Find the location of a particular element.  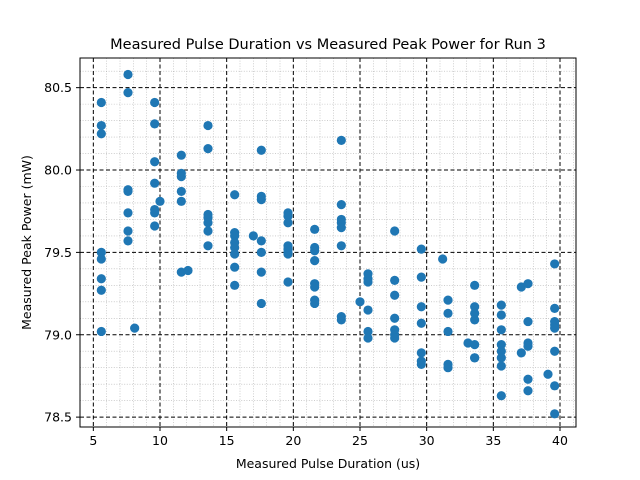

x-tick-label: 25 is located at coordinates (360, 440).